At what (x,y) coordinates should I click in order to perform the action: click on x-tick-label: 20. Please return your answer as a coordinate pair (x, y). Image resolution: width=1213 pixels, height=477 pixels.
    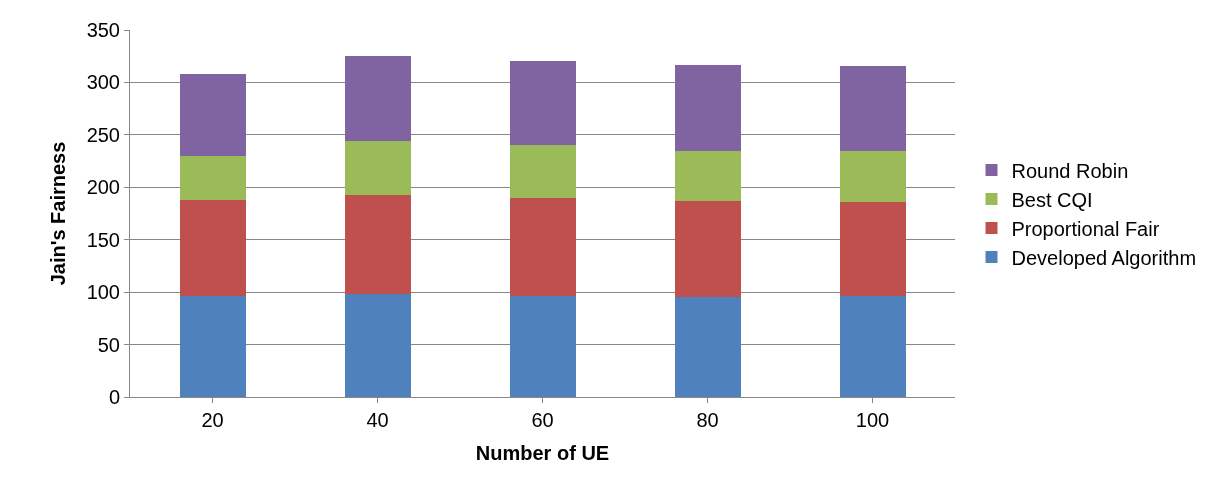
    Looking at the image, I should click on (212, 420).